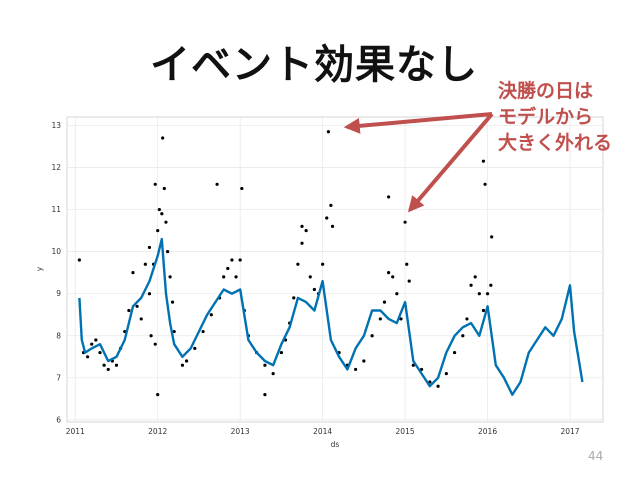  What do you see at coordinates (322, 431) in the screenshot?
I see `x-tick-label: 2014` at bounding box center [322, 431].